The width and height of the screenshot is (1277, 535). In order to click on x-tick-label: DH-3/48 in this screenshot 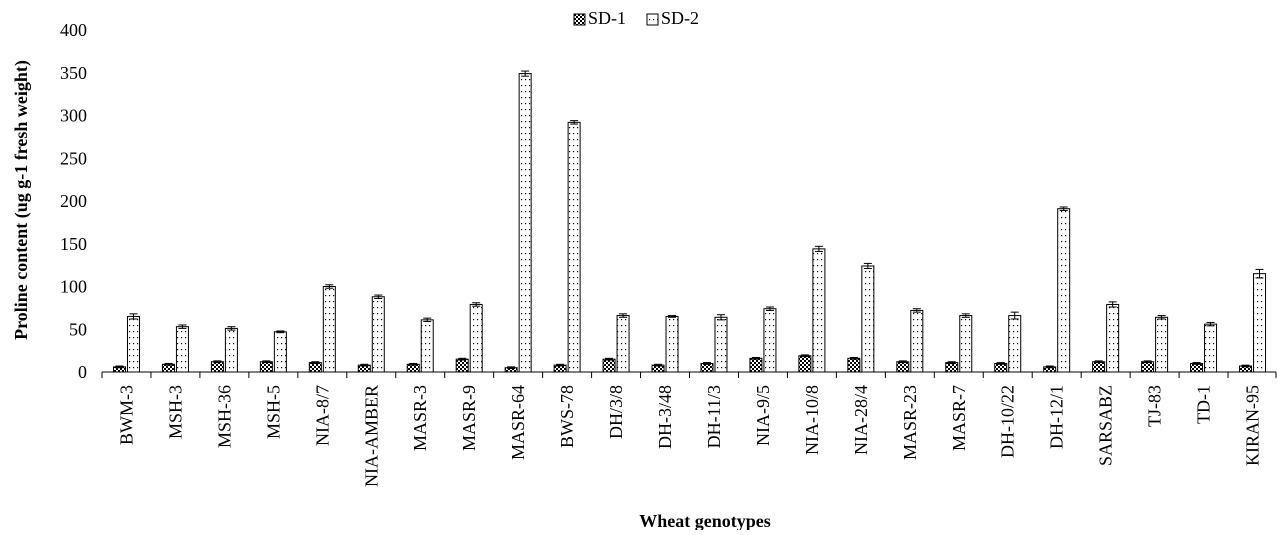, I will do `click(665, 417)`.